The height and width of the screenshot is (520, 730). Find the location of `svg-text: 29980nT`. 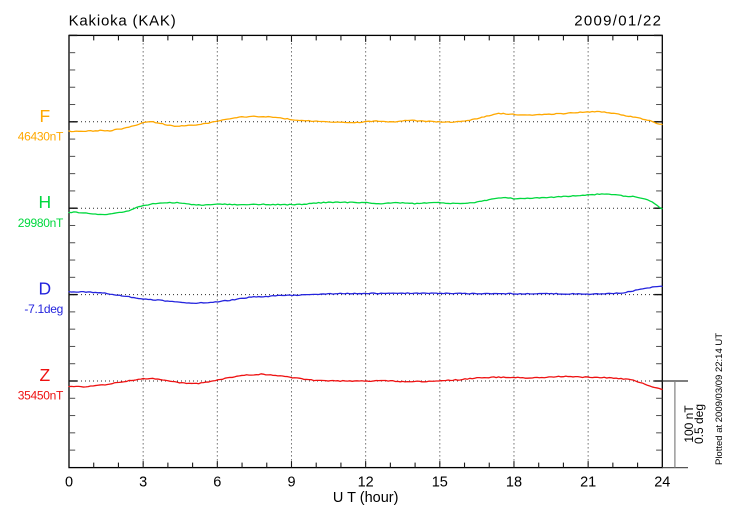

svg-text: 29980nT is located at coordinates (41, 223).